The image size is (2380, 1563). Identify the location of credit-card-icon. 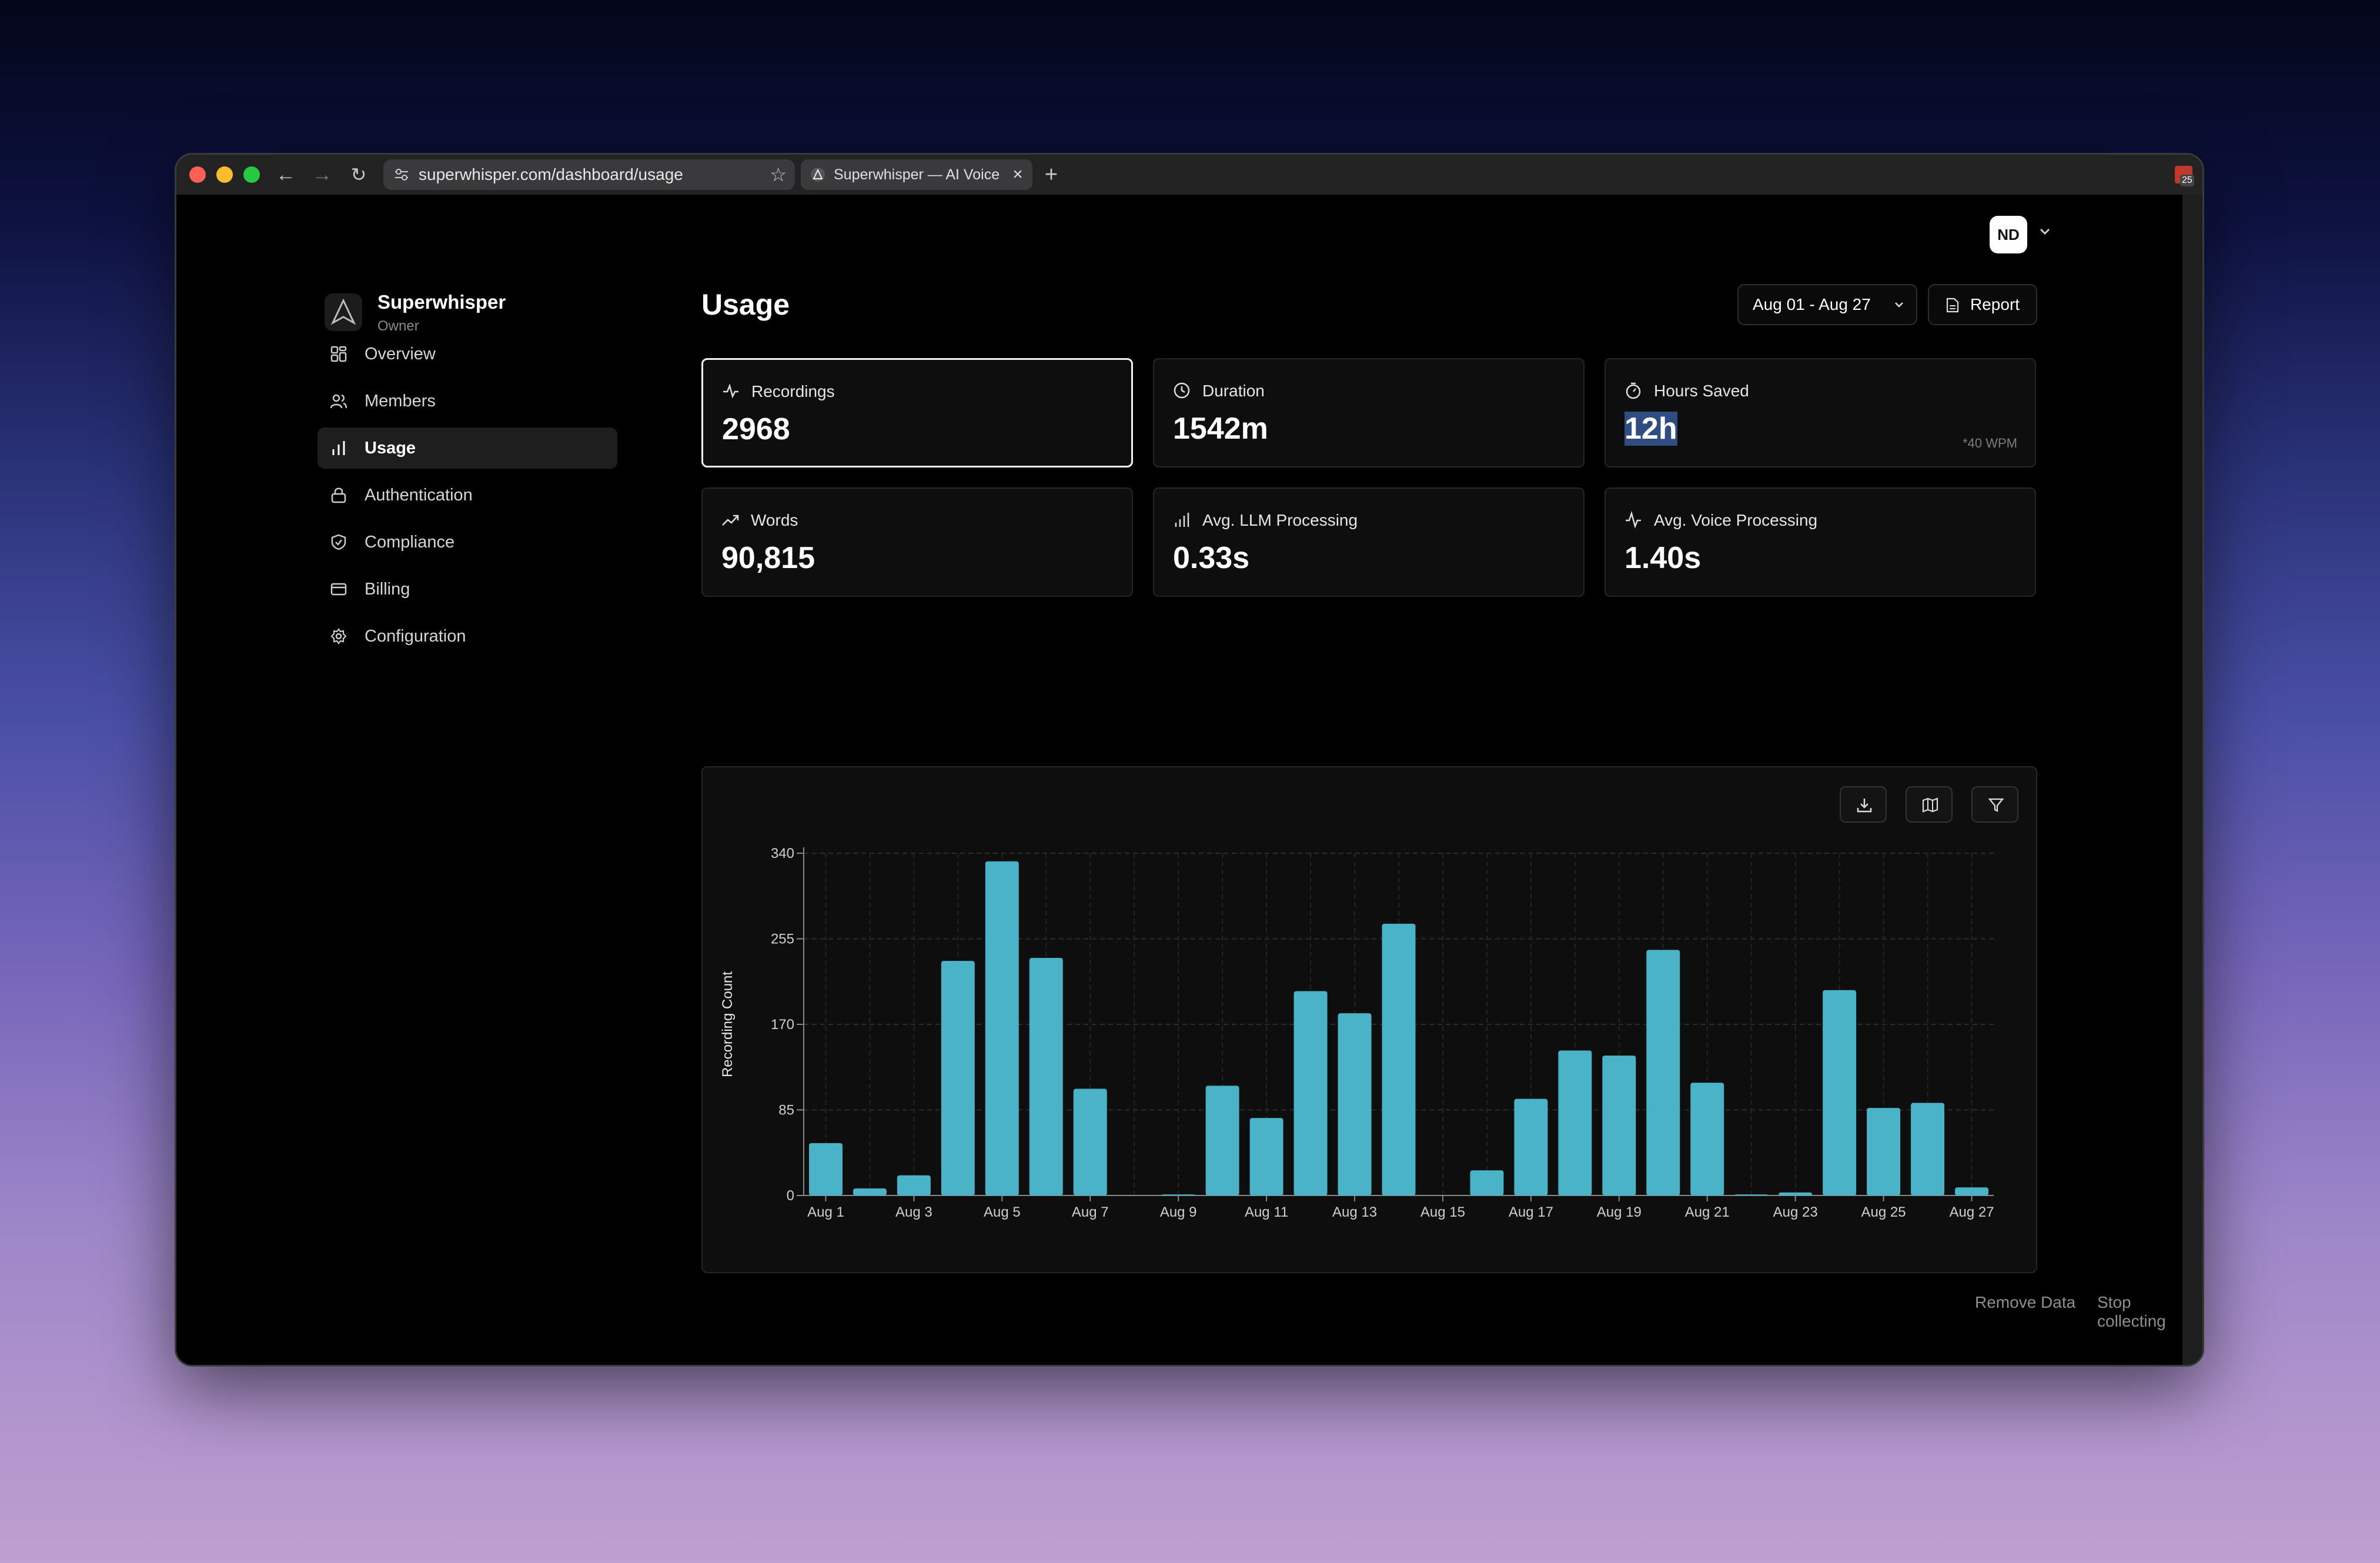
(338, 589).